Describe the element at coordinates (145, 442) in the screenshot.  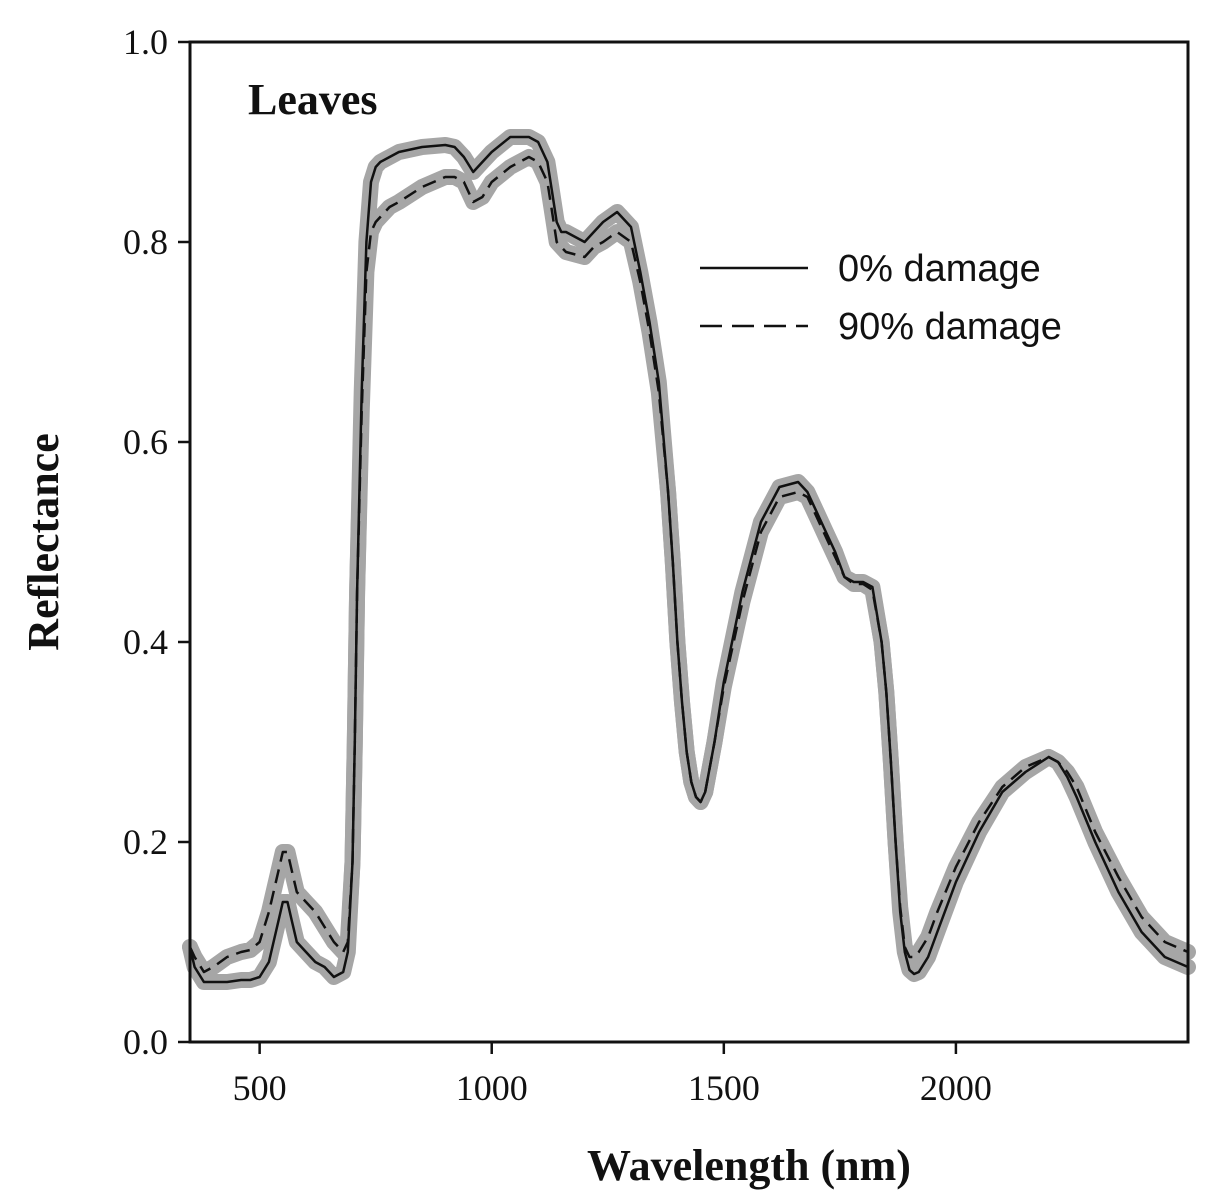
I see `y-tick-label: 0.6` at that location.